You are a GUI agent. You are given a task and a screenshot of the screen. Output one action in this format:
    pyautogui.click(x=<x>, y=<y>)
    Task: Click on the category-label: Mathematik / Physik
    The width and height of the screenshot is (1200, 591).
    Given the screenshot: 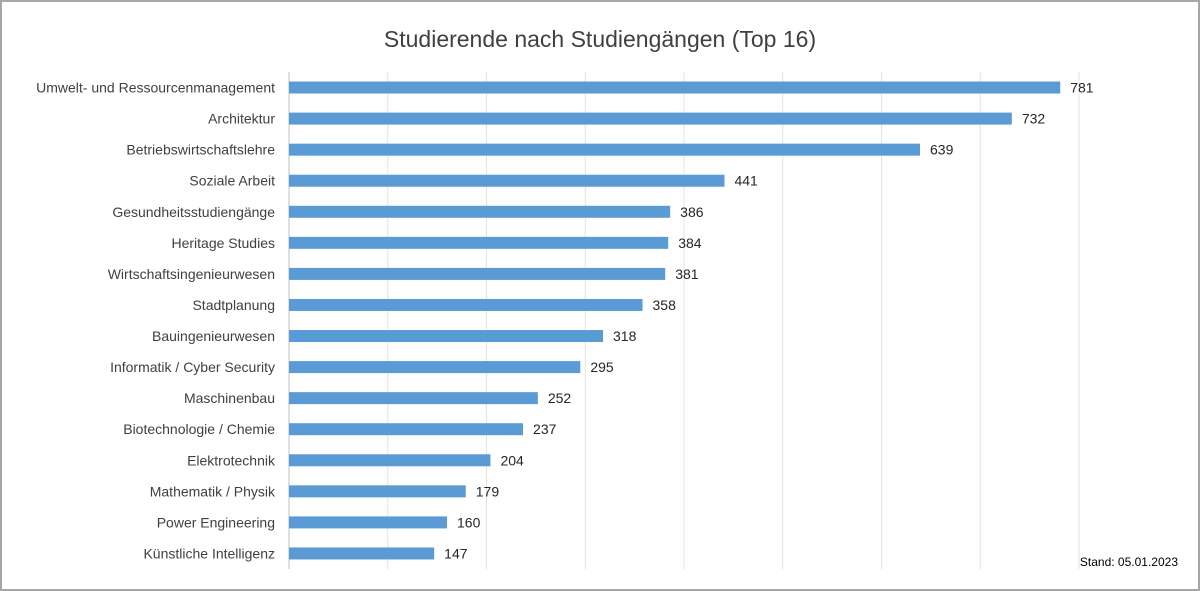 What is the action you would take?
    pyautogui.click(x=213, y=491)
    